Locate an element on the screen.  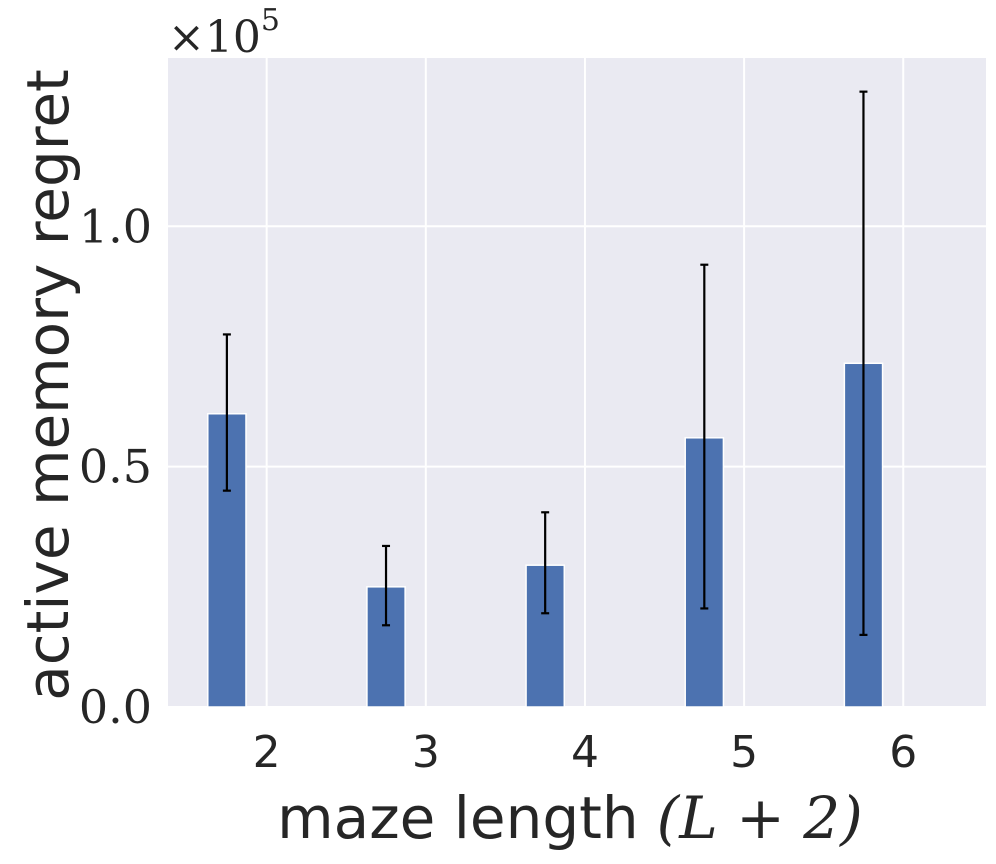
x-tick-label: 6 is located at coordinates (903, 752).